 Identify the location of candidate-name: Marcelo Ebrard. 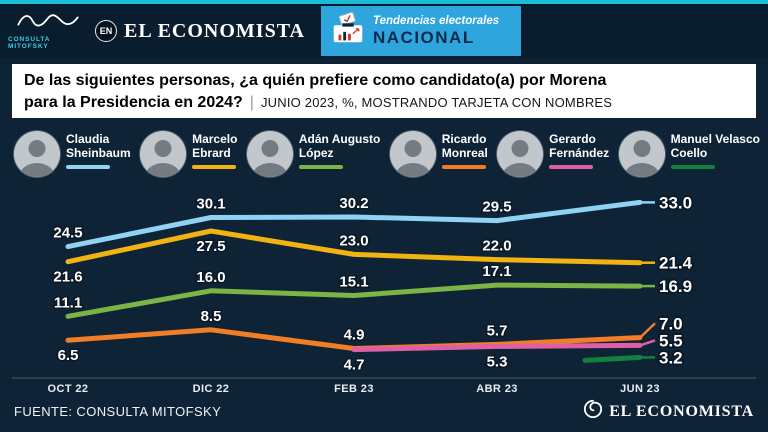
(215, 146).